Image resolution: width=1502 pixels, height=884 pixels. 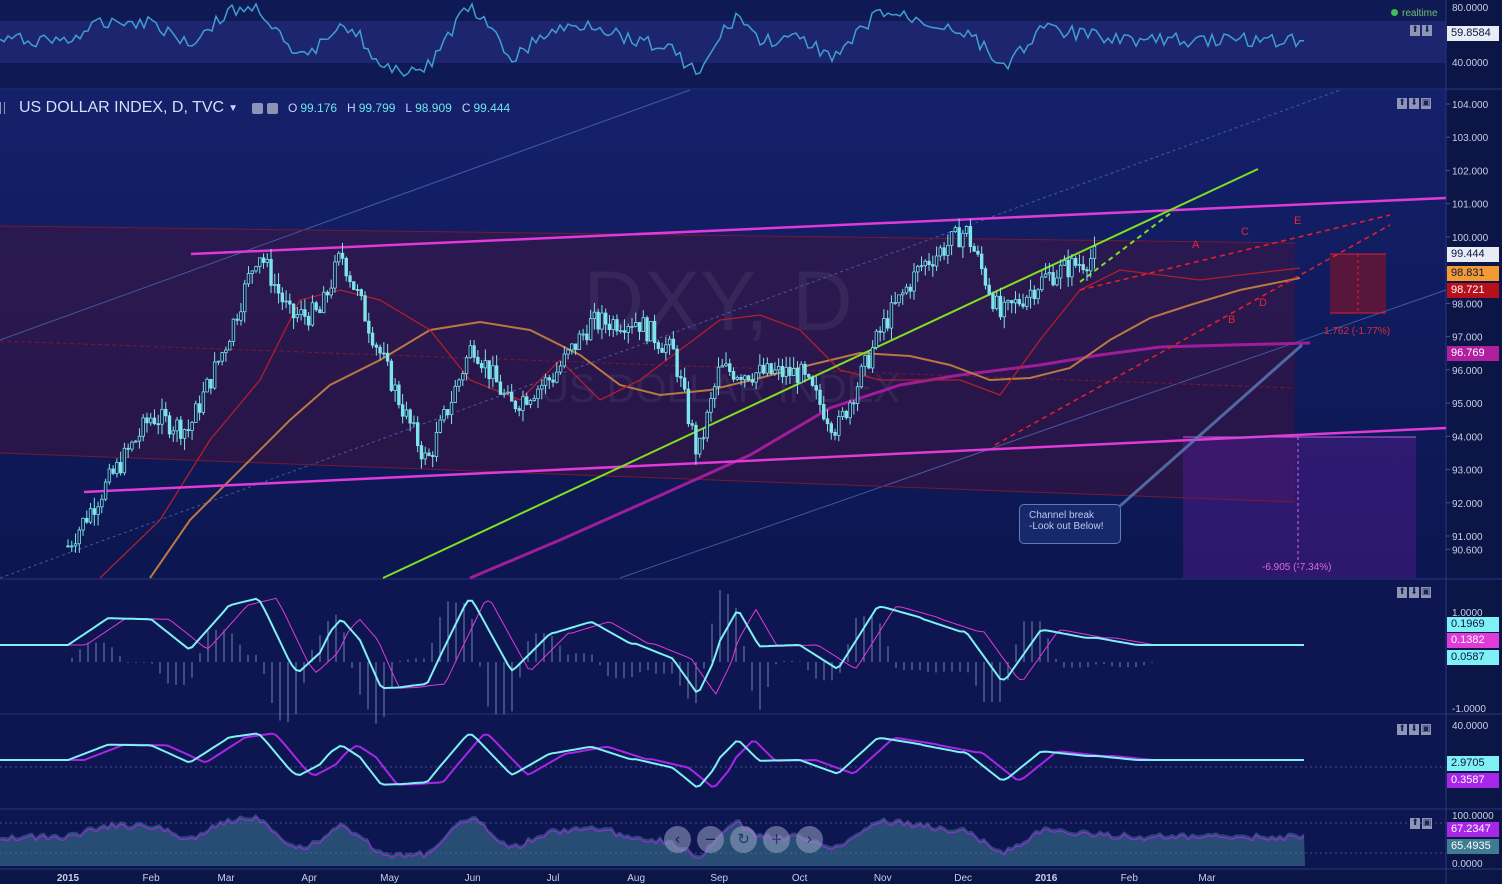 I want to click on scroll-left-button: ‹, so click(x=677, y=839).